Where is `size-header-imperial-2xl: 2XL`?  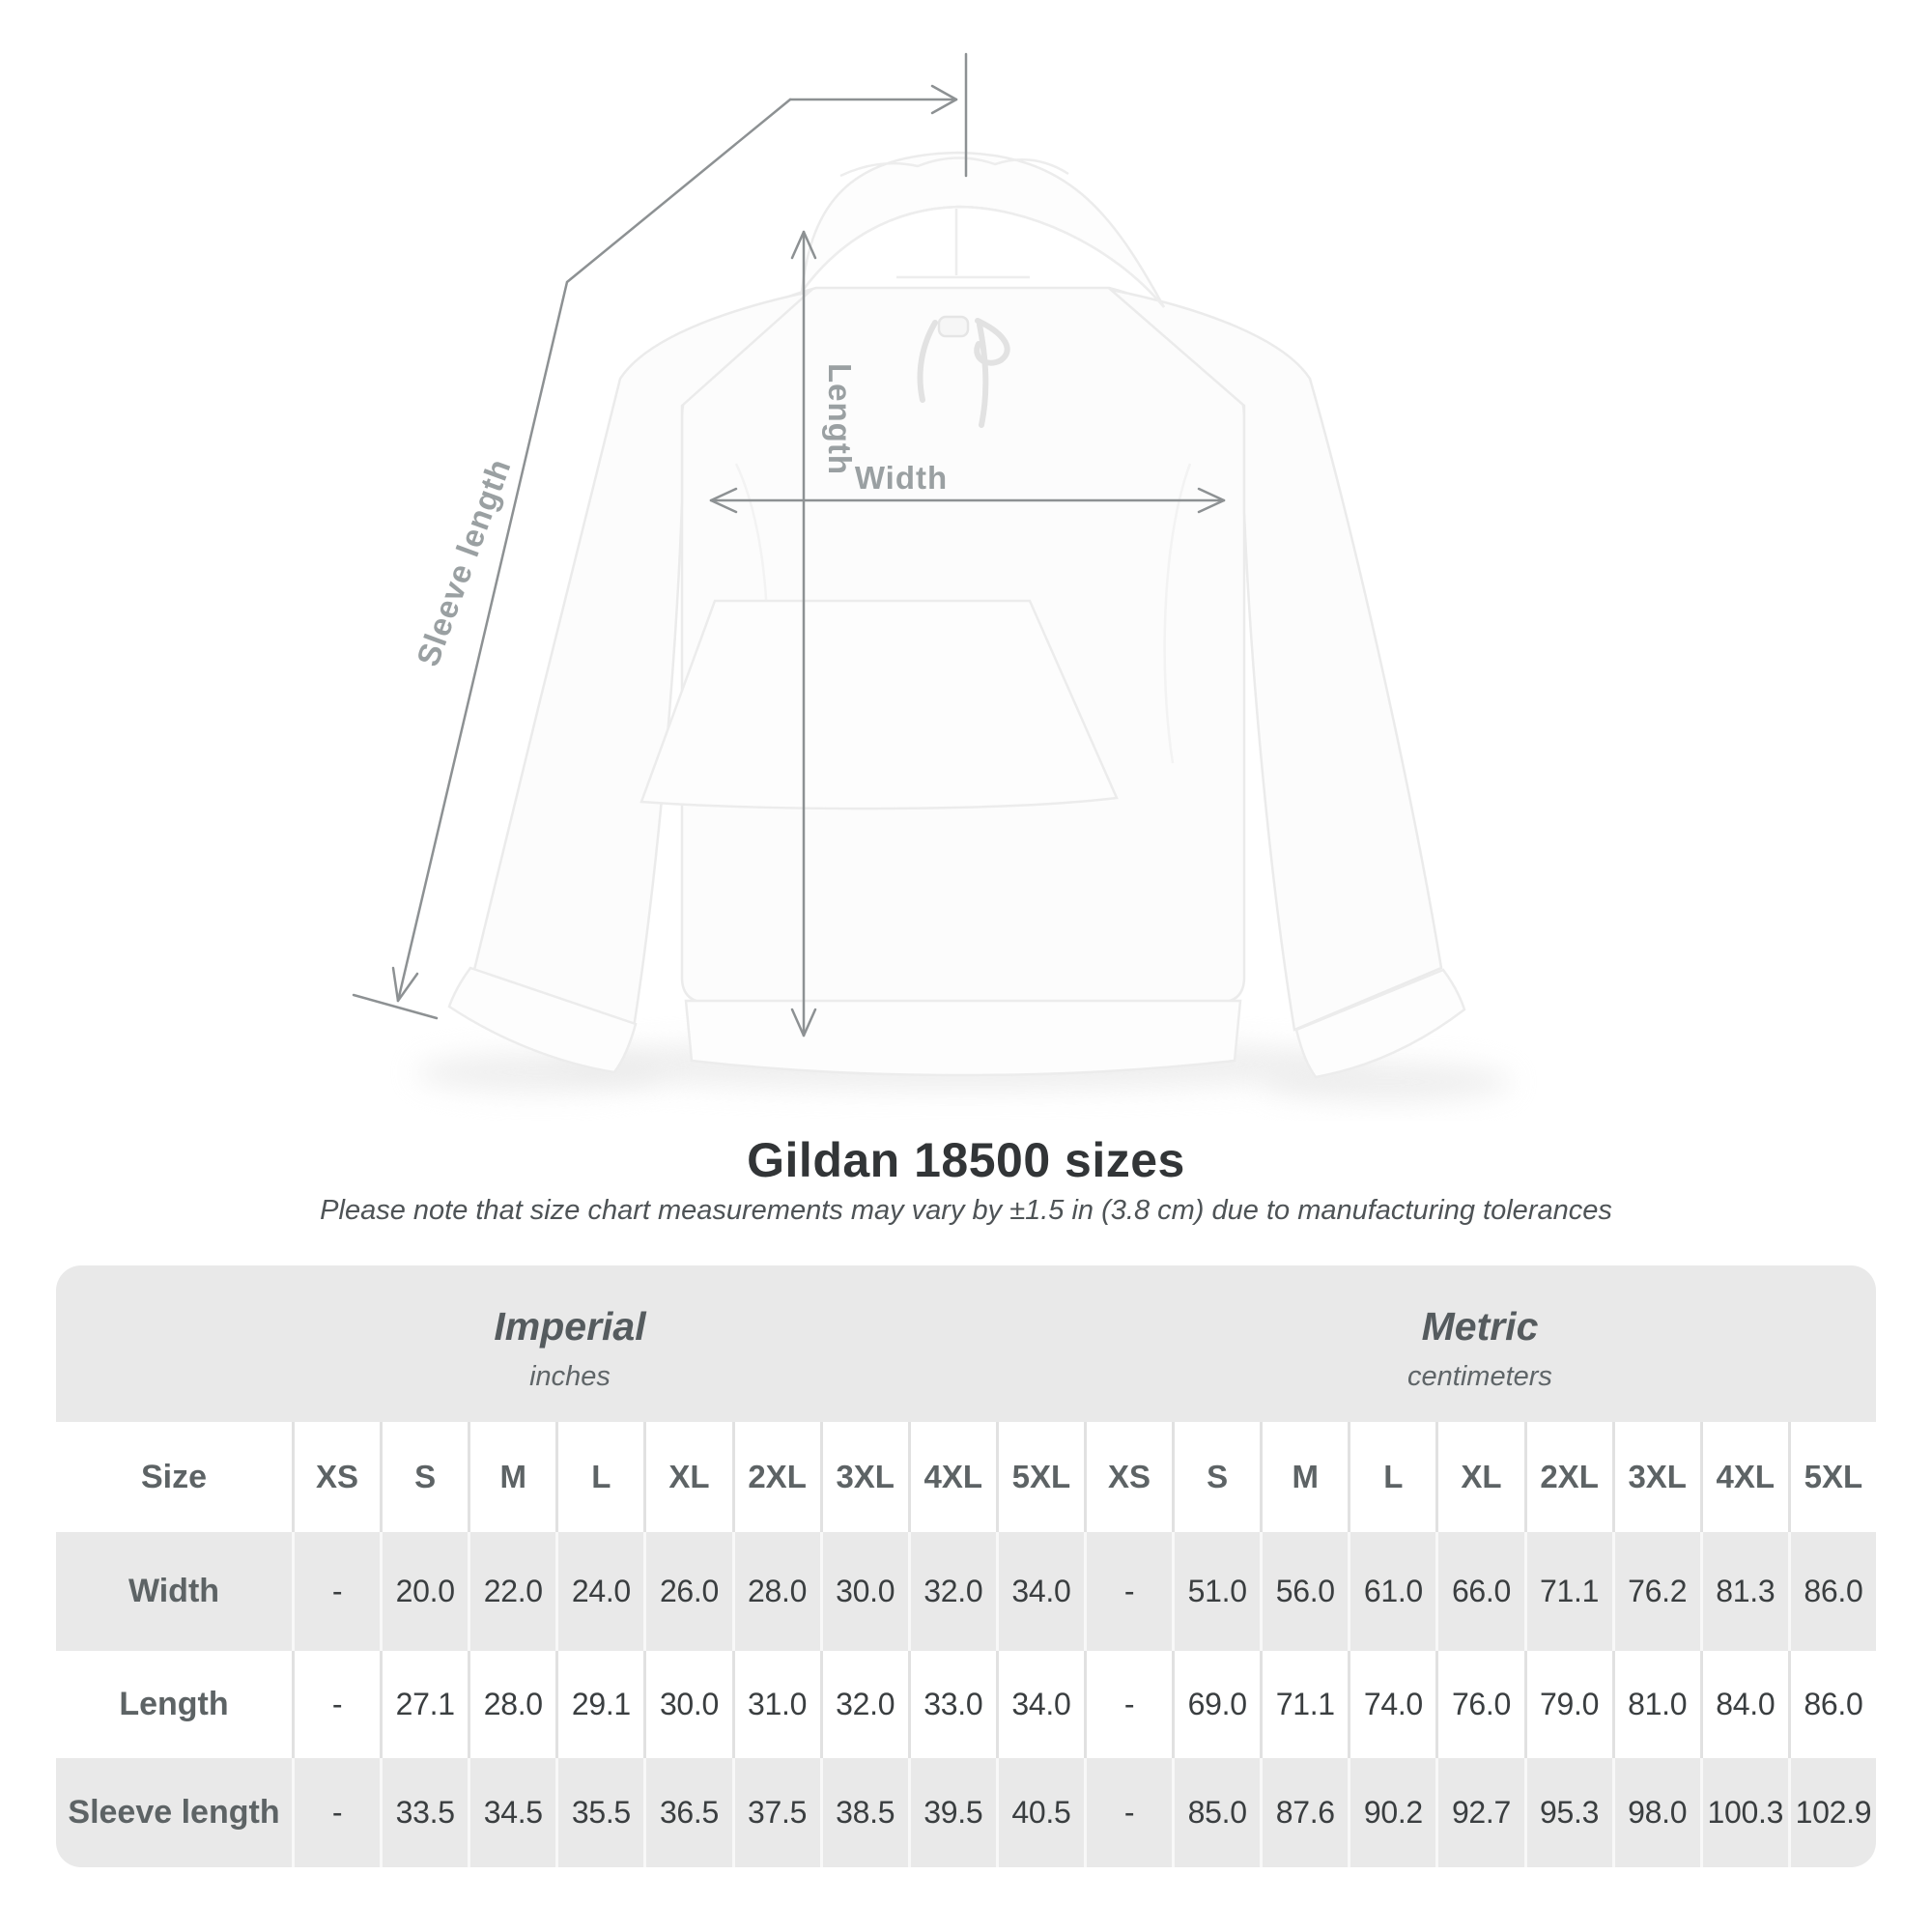
size-header-imperial-2xl: 2XL is located at coordinates (775, 1477).